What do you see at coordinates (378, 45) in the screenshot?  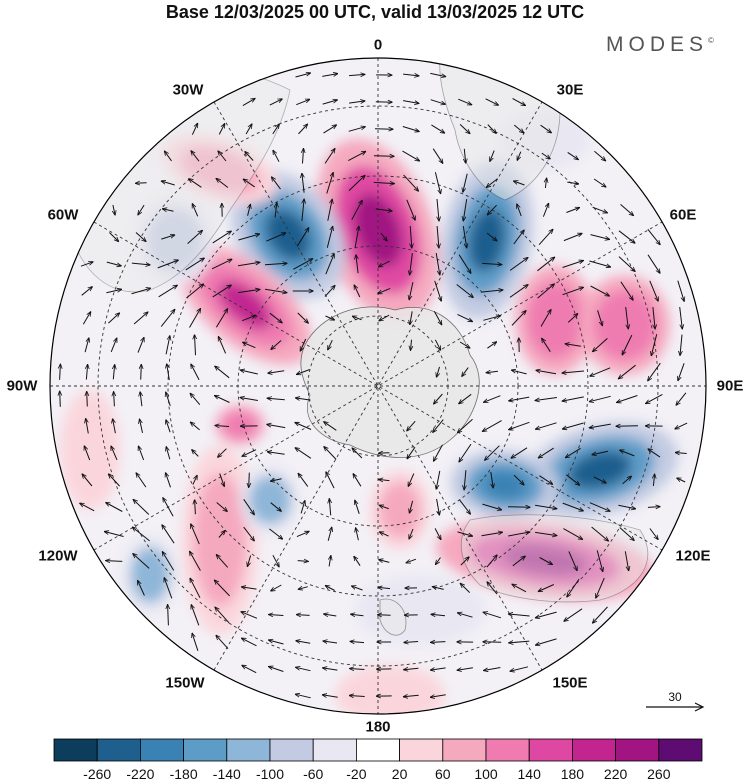 I see `lon-label-0: 0` at bounding box center [378, 45].